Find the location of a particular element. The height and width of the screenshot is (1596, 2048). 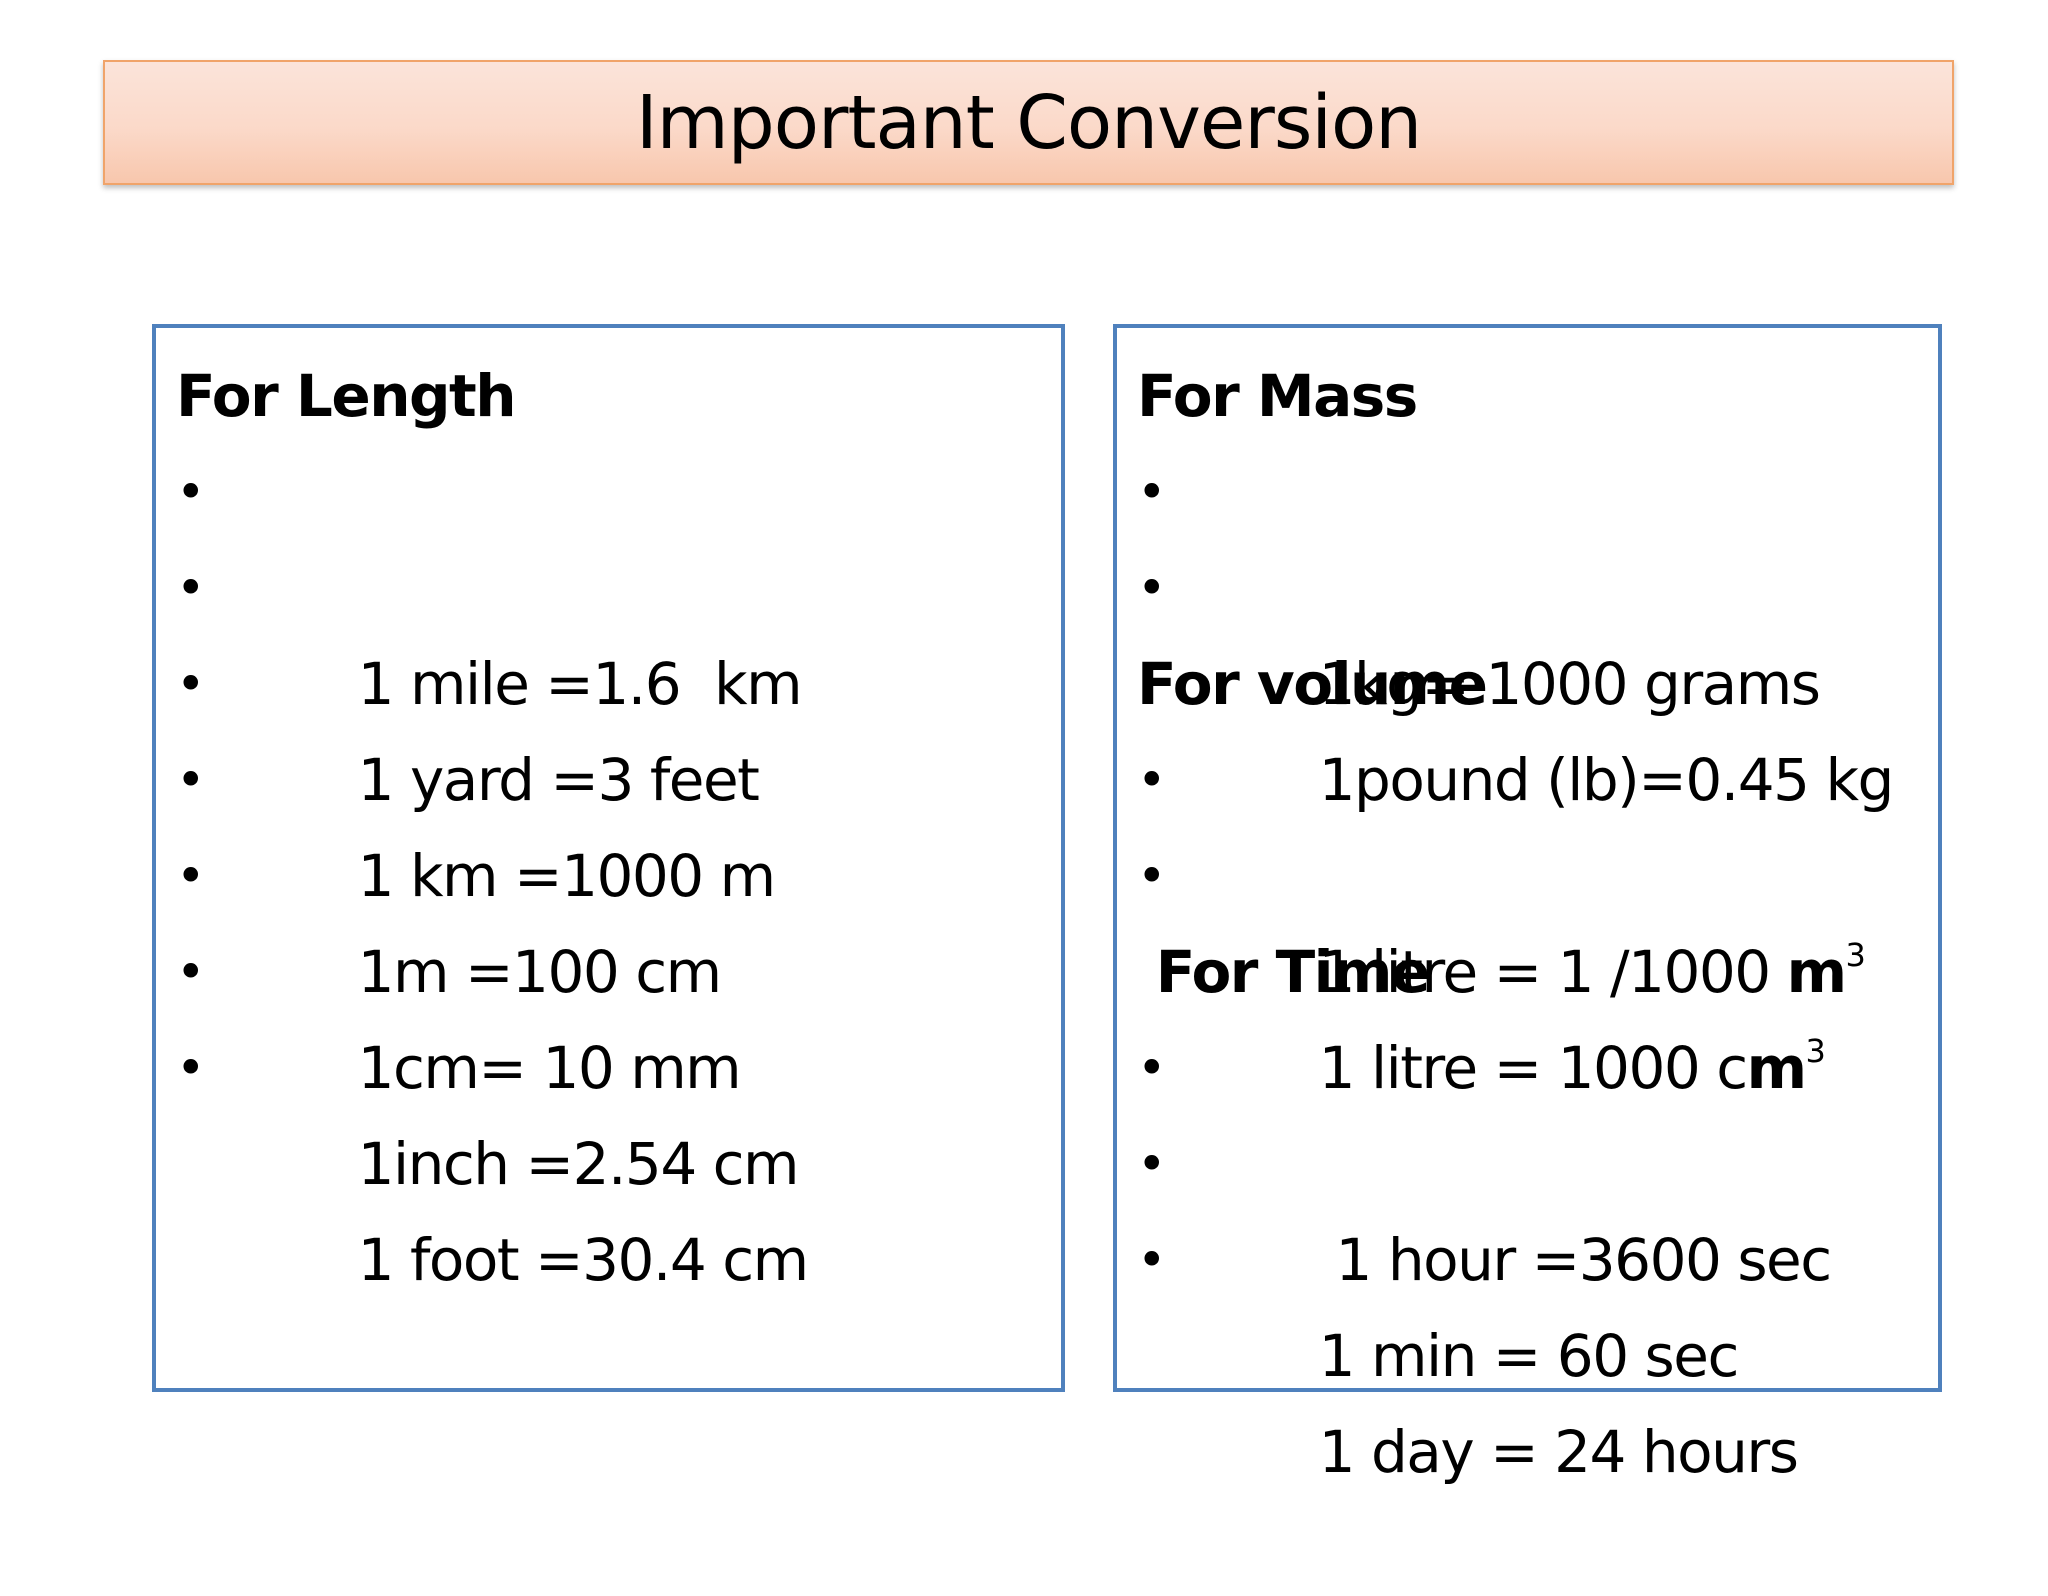

volume-item-text: 1 litre = 1 /1000 is located at coordinates (1552, 972).